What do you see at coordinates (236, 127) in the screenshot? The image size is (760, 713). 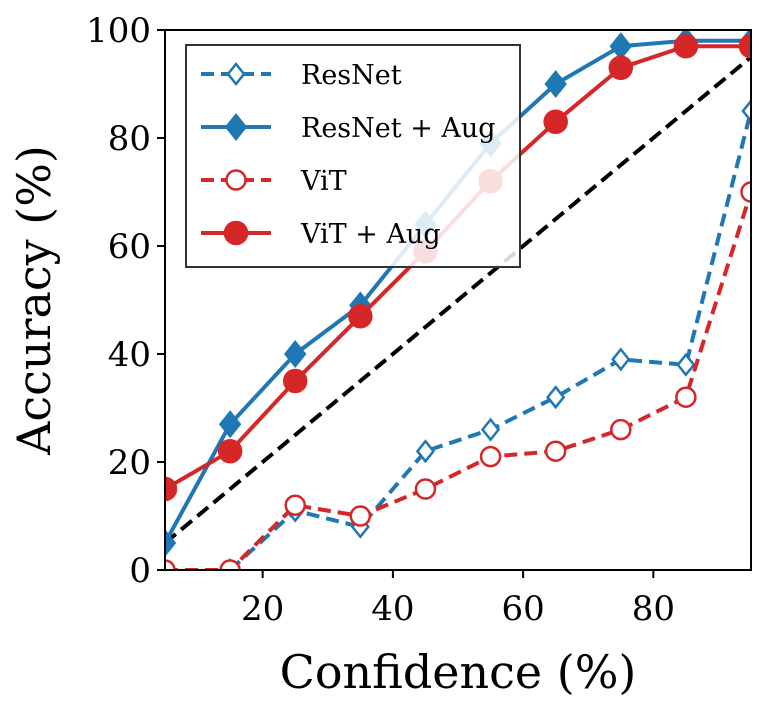 I see `legend-marker-resnet-aug` at bounding box center [236, 127].